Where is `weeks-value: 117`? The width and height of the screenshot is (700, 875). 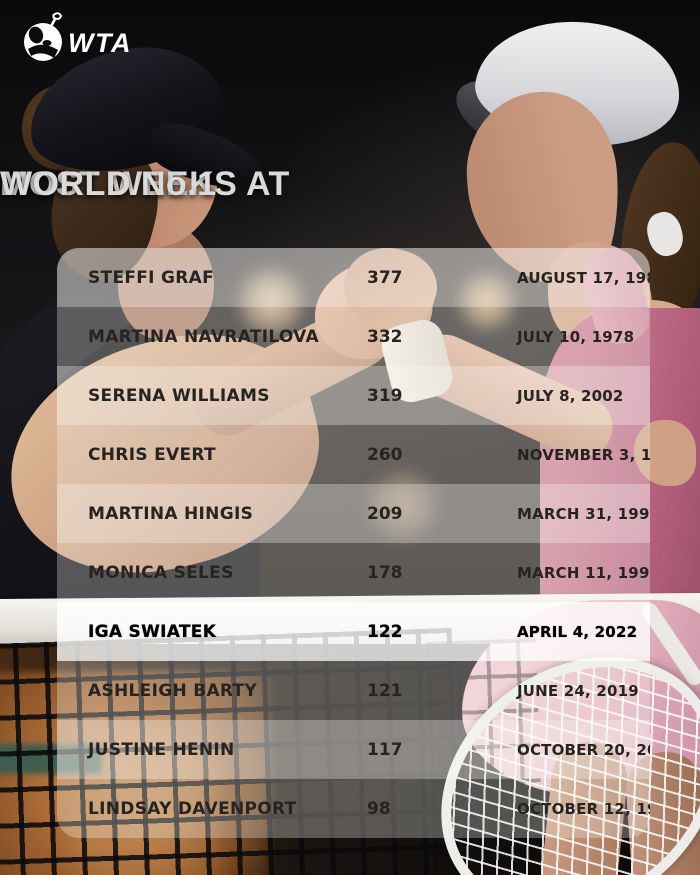
weeks-value: 117 is located at coordinates (385, 749).